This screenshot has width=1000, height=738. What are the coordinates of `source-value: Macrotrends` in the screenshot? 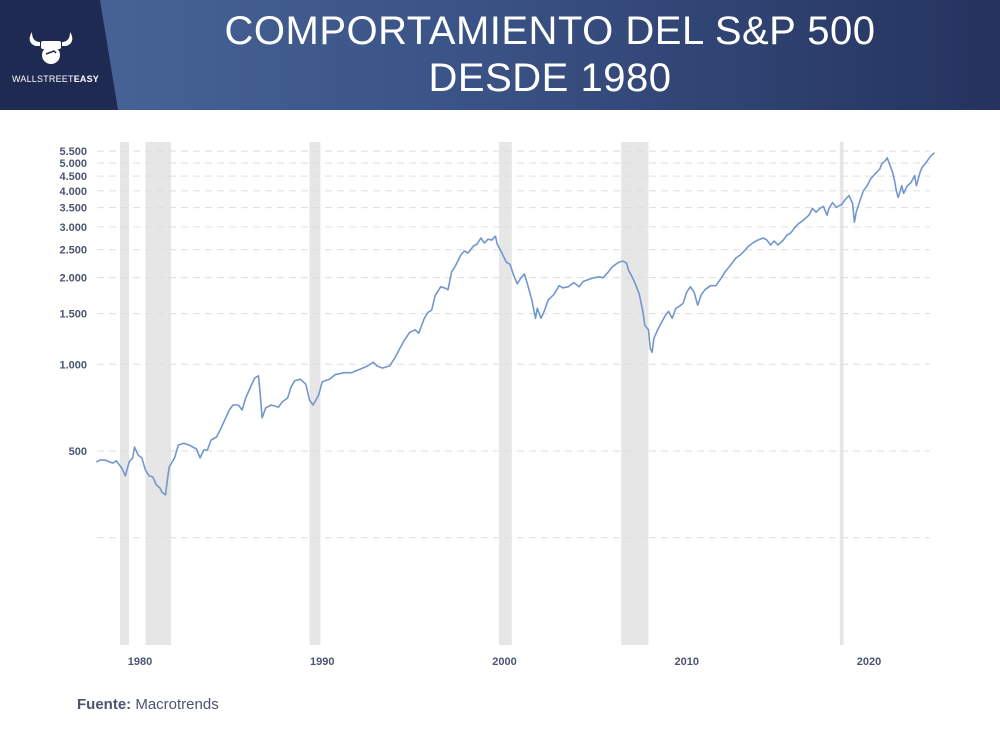 It's located at (177, 704).